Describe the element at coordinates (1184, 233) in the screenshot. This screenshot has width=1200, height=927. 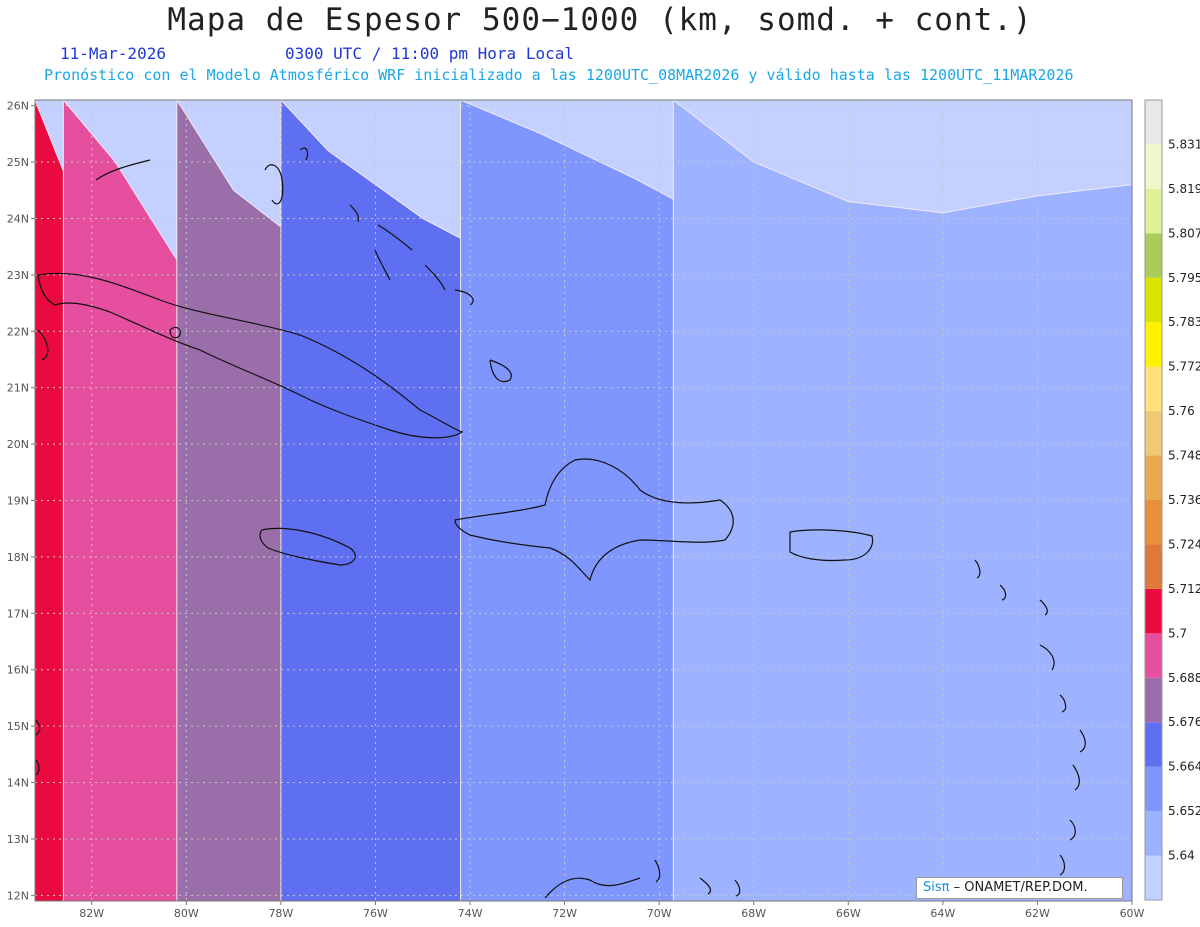
I see `colorbar-label: 5.807` at that location.